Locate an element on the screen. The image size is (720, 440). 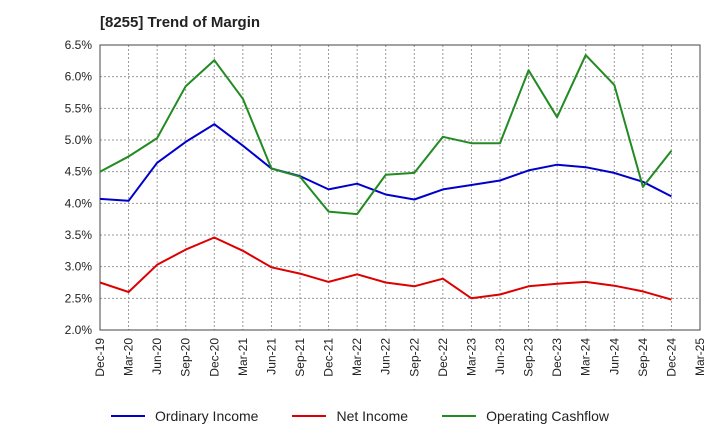
legend-item-ordinary-income: Ordinary Income is located at coordinates (184, 416).